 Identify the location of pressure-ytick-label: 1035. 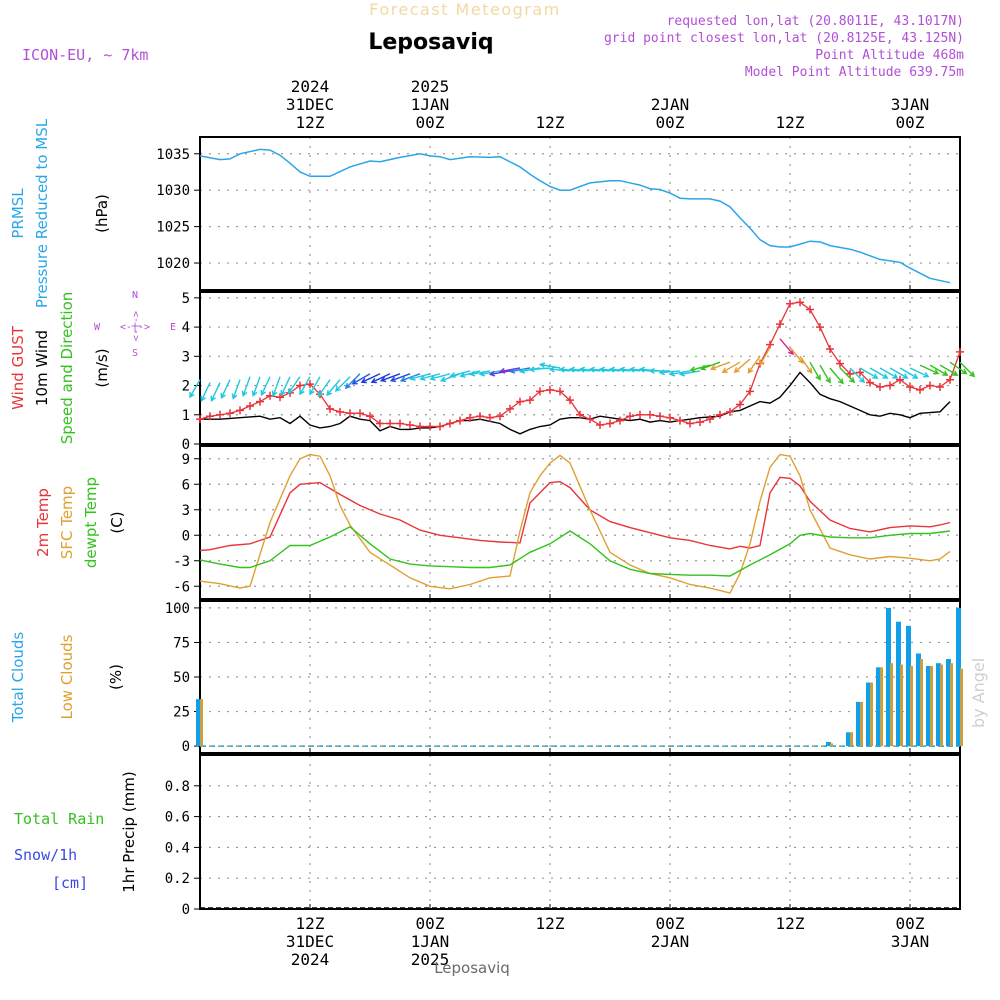
(173, 155).